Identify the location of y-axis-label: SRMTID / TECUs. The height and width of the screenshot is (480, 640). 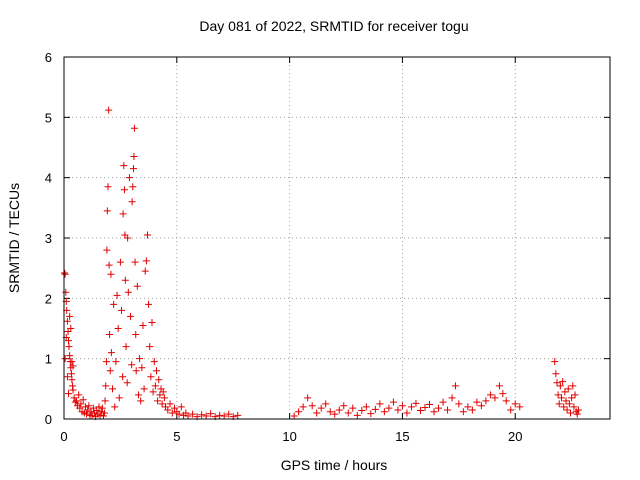
(14, 238).